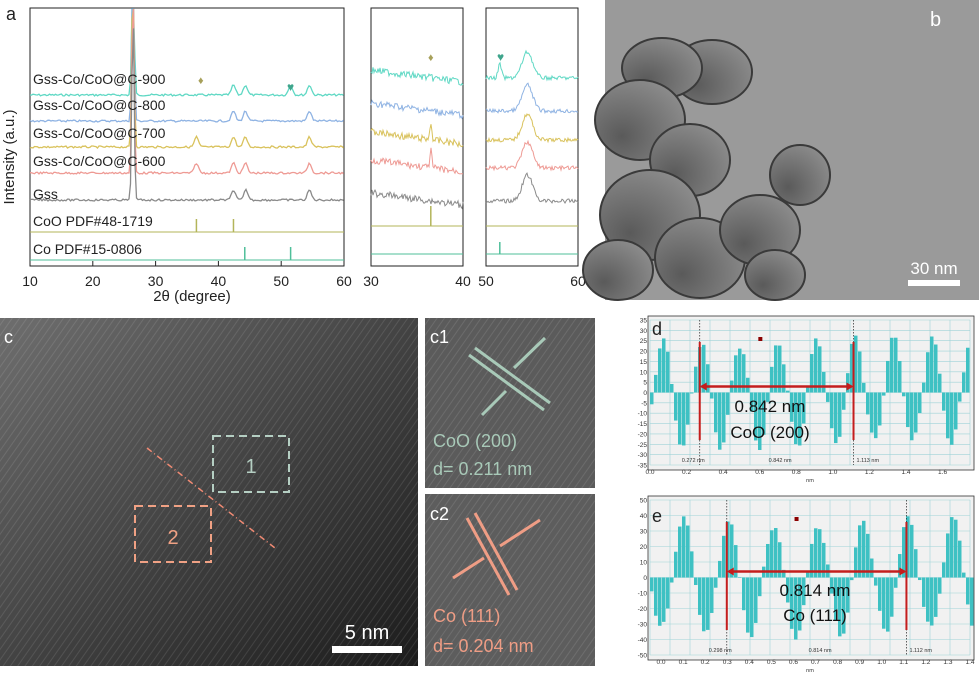 The width and height of the screenshot is (979, 682). What do you see at coordinates (837, 662) in the screenshot?
I see `x-tick-label: 0.8` at bounding box center [837, 662].